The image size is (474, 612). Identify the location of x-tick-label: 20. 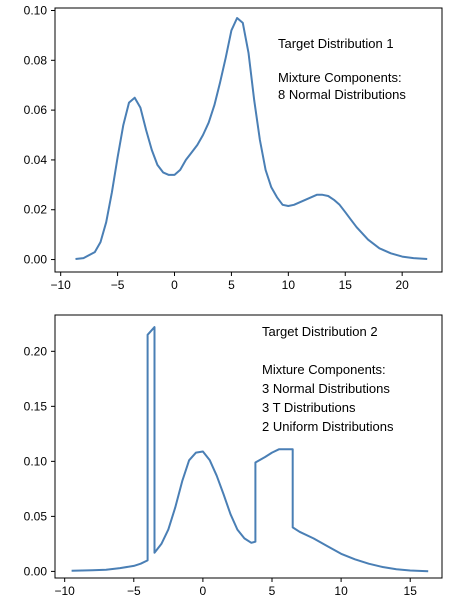
(402, 285).